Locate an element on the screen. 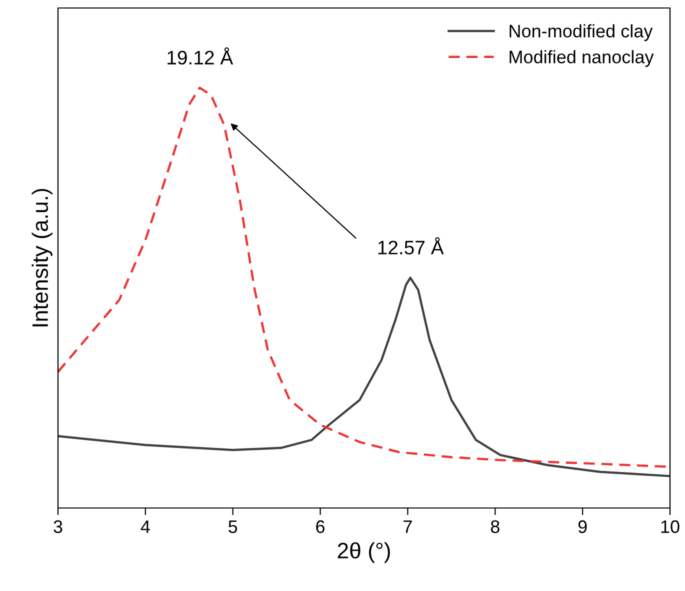 This screenshot has width=685, height=591. annotation: 19.12 Å is located at coordinates (201, 56).